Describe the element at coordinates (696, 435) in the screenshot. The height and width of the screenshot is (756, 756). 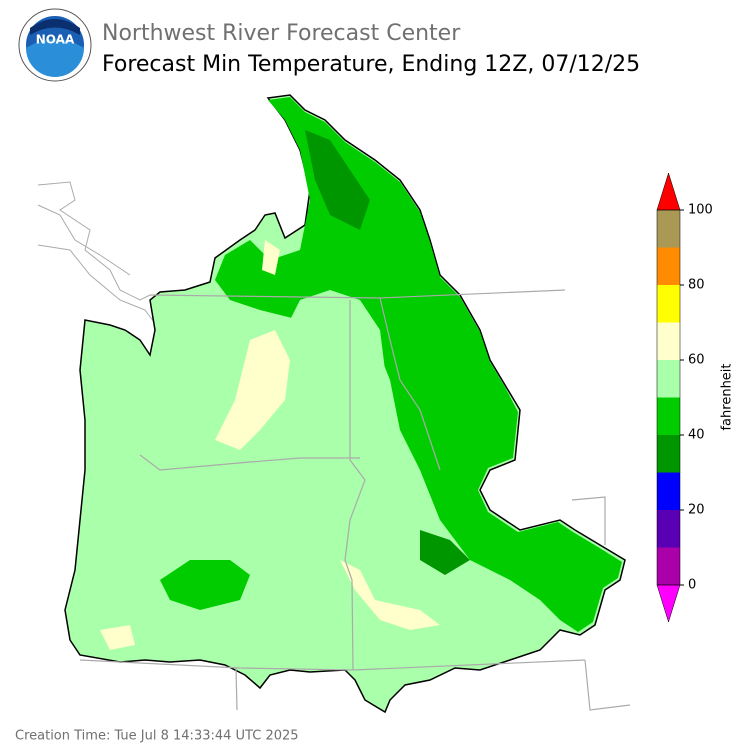
I see `colorbar-tick-label: 40` at that location.